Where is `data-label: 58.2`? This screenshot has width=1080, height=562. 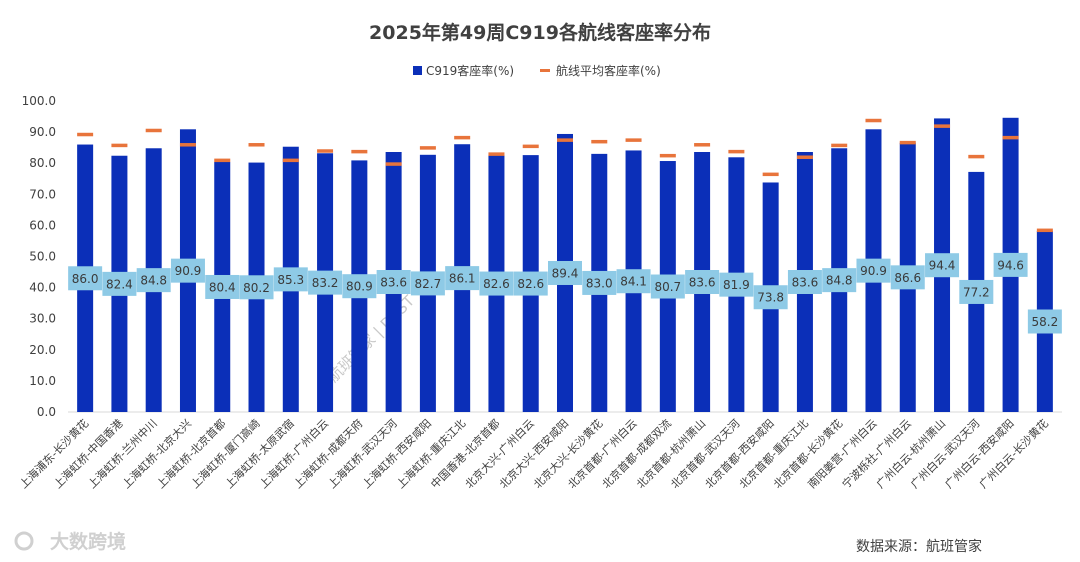
data-label: 58.2 is located at coordinates (1045, 322).